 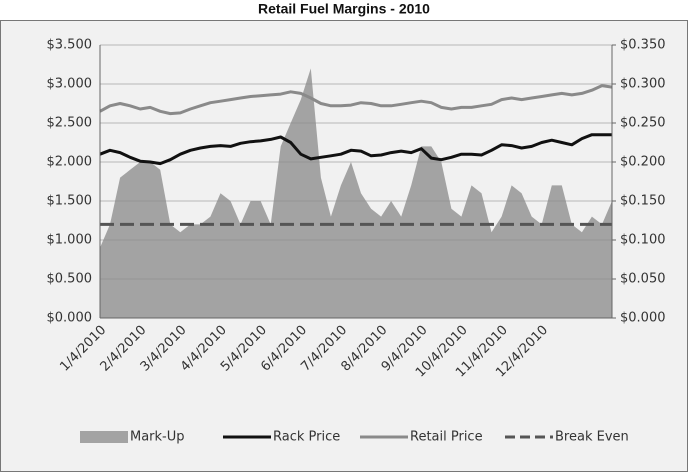 I want to click on y-tick-label: $2.500, so click(x=70, y=123).